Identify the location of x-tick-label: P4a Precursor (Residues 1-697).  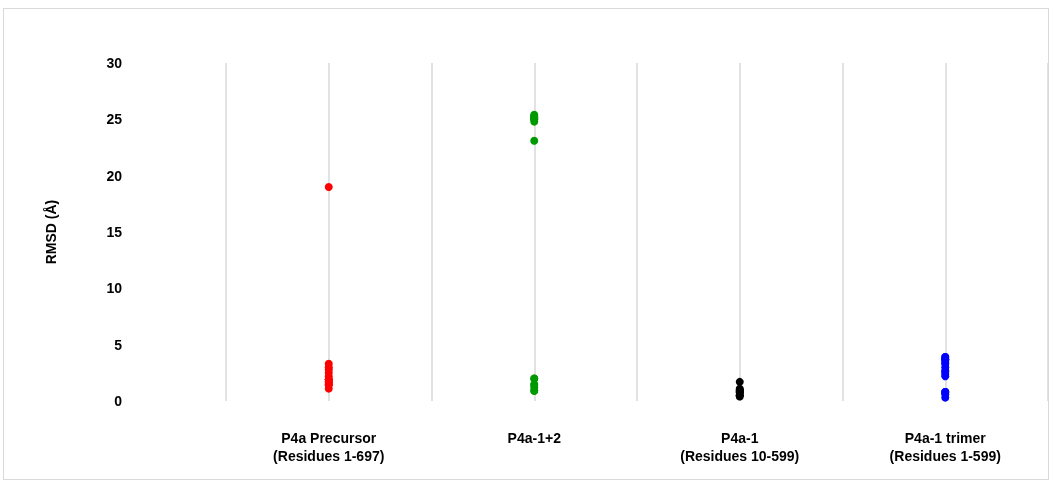
(329, 447).